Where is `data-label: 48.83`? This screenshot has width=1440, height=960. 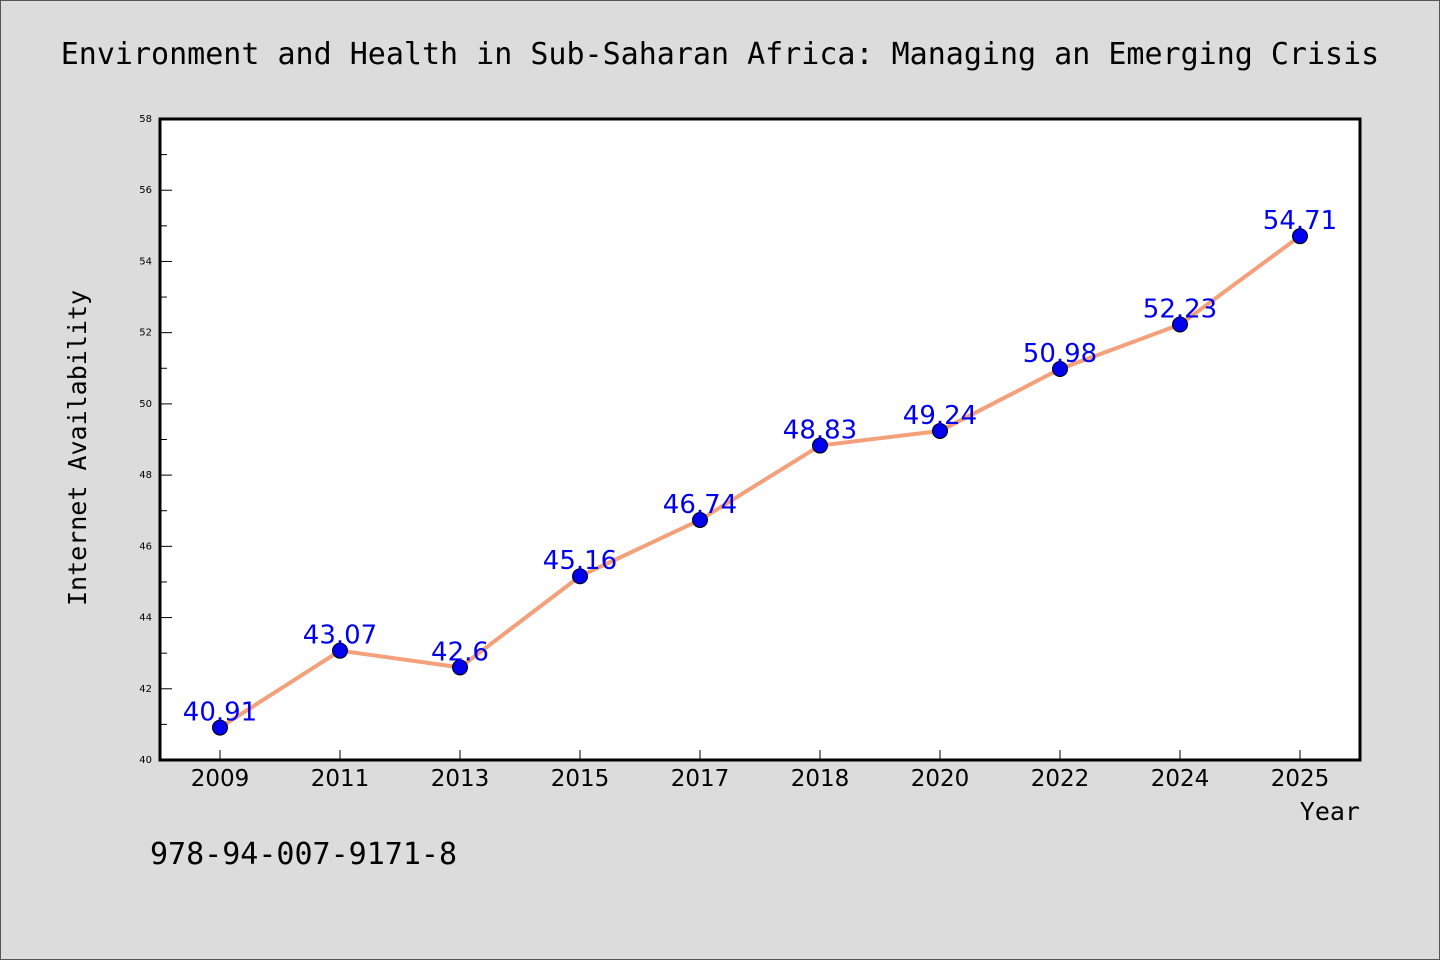 data-label: 48.83 is located at coordinates (820, 431).